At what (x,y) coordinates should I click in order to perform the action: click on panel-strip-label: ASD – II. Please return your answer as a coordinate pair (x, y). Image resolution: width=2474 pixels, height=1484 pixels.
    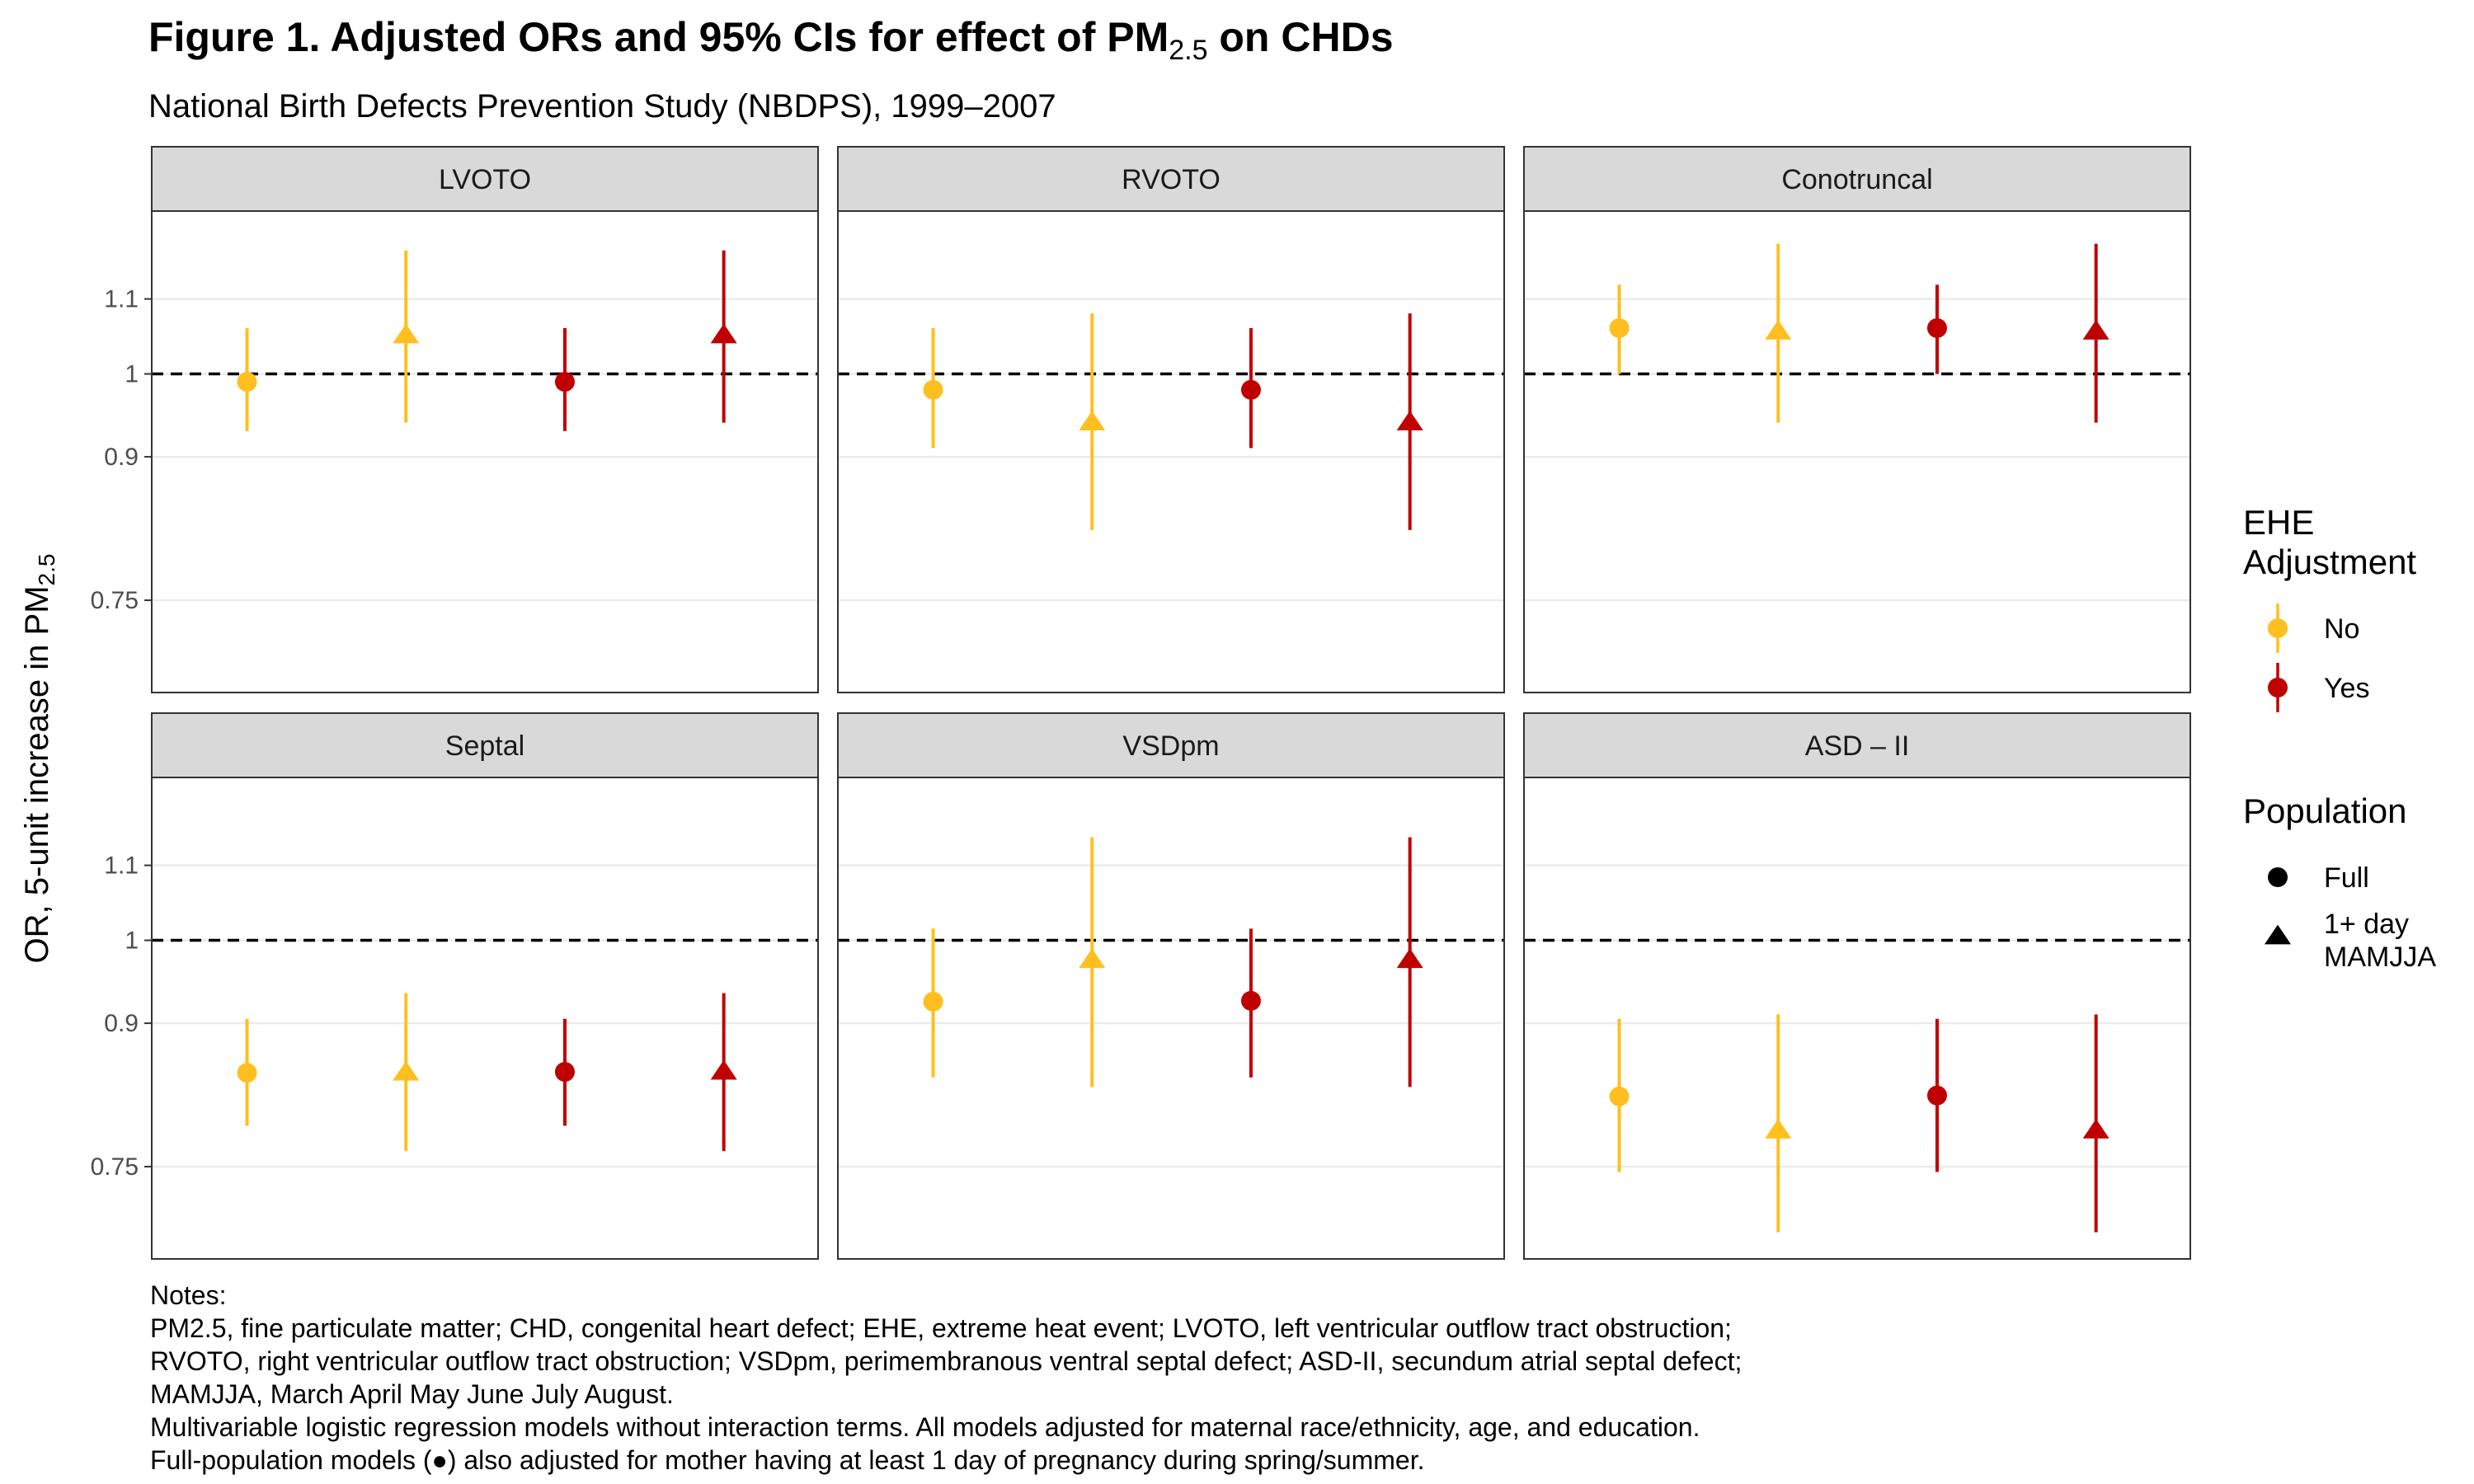
    Looking at the image, I should click on (1857, 746).